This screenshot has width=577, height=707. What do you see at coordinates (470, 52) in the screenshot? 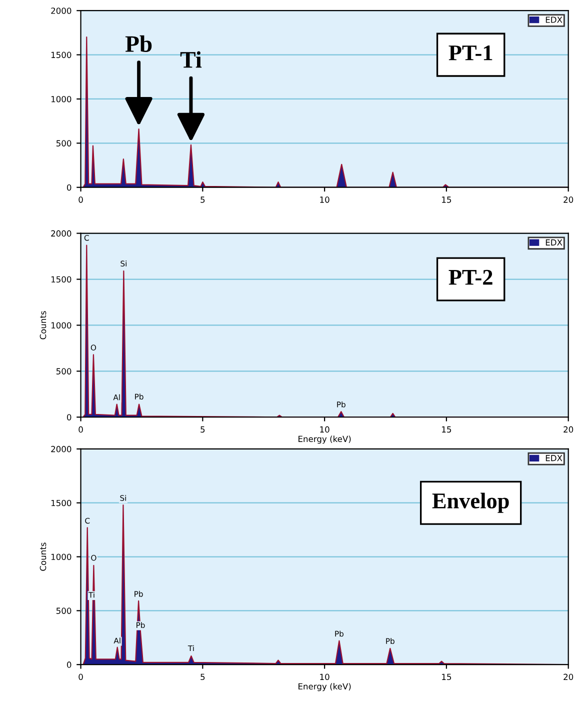
I see `annotation: PT-1` at bounding box center [470, 52].